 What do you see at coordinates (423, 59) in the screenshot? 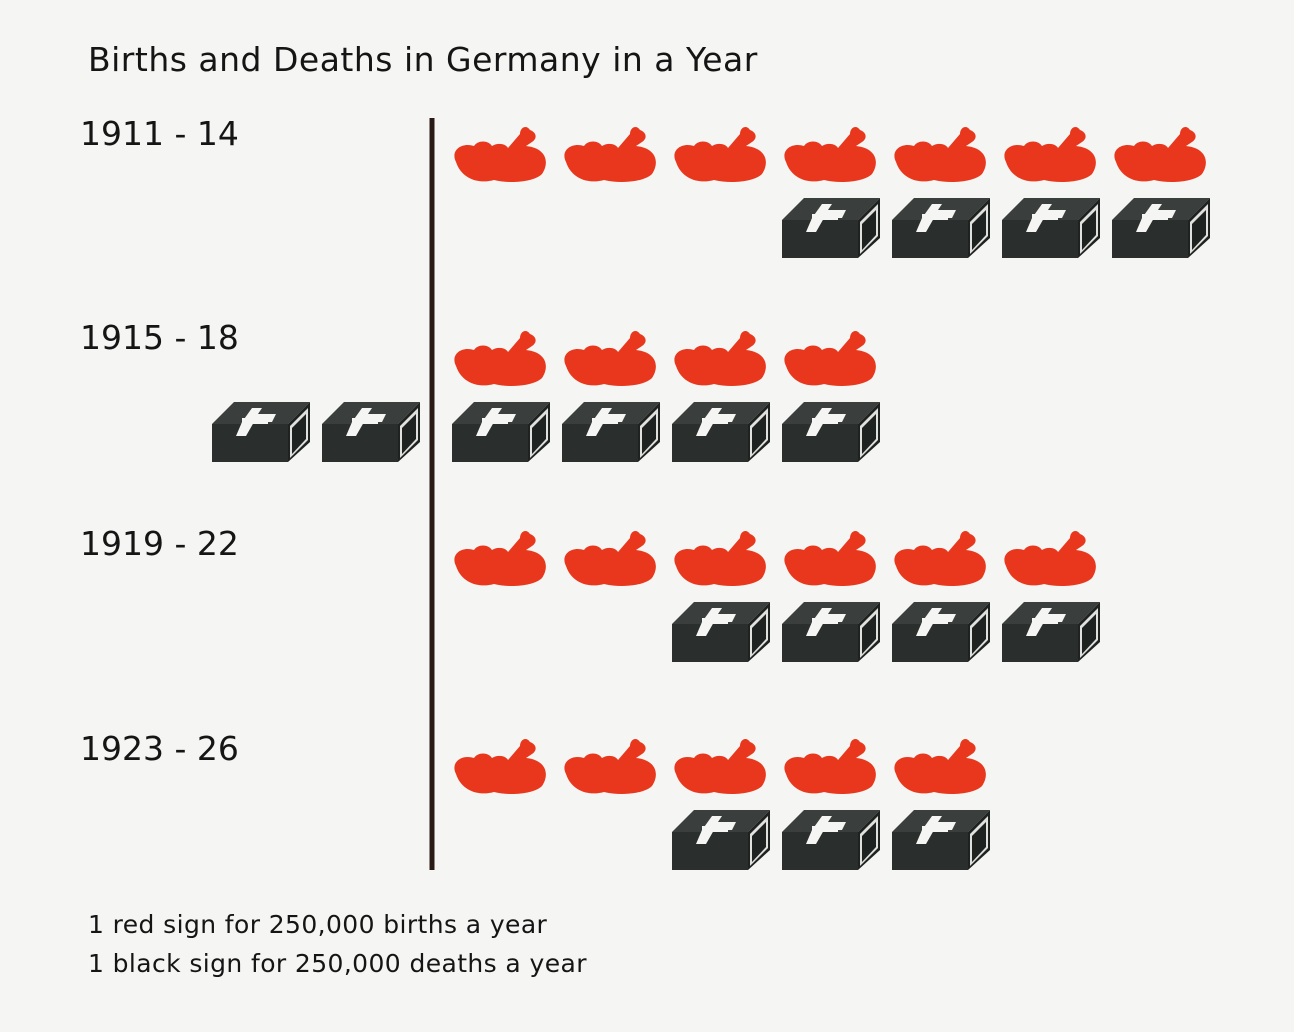
I see `chart-title: Births and Deaths in Germany in a Year` at bounding box center [423, 59].